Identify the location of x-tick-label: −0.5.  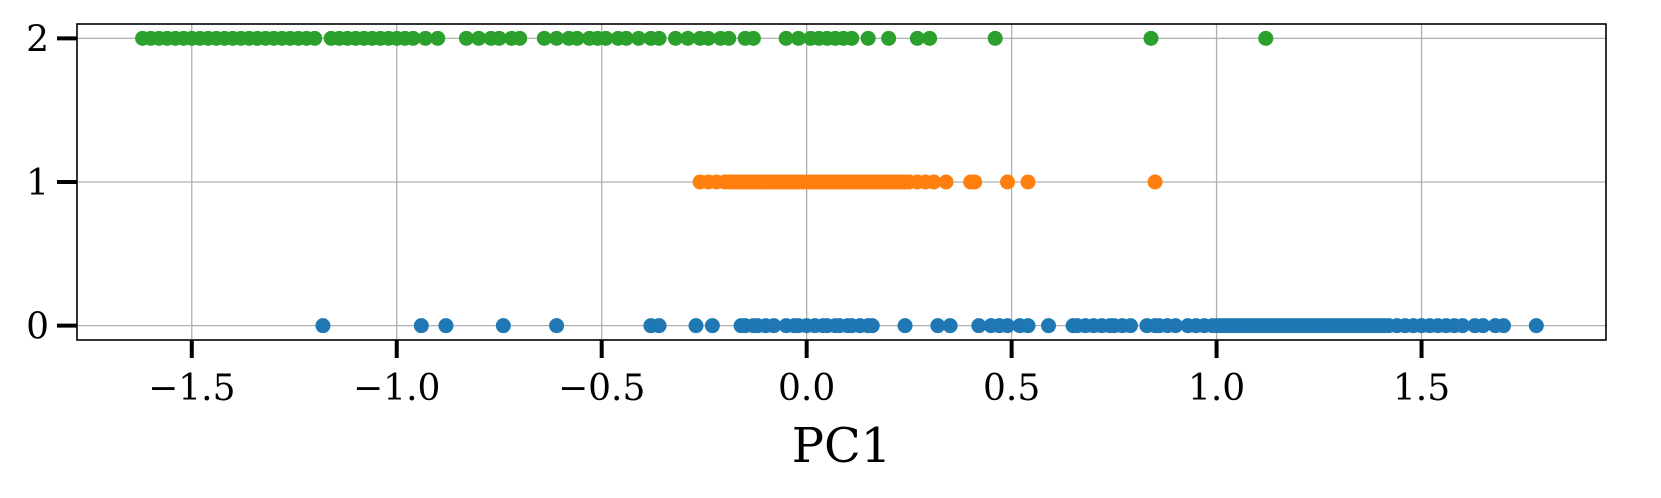
(601, 388).